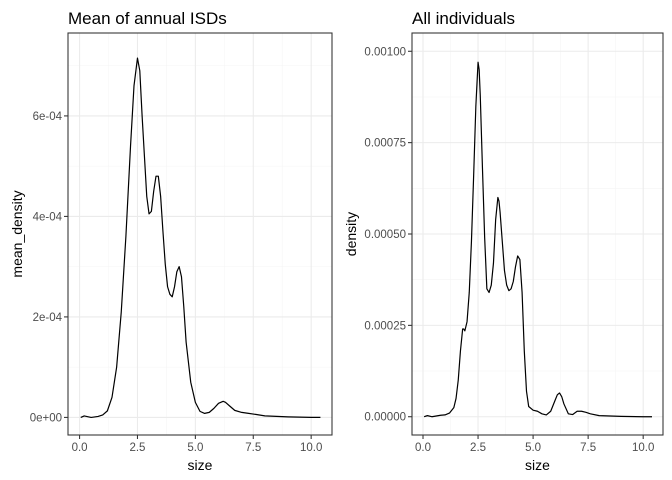 Image resolution: width=672 pixels, height=480 pixels. Describe the element at coordinates (463, 18) in the screenshot. I see `chart-title: All individuals` at that location.